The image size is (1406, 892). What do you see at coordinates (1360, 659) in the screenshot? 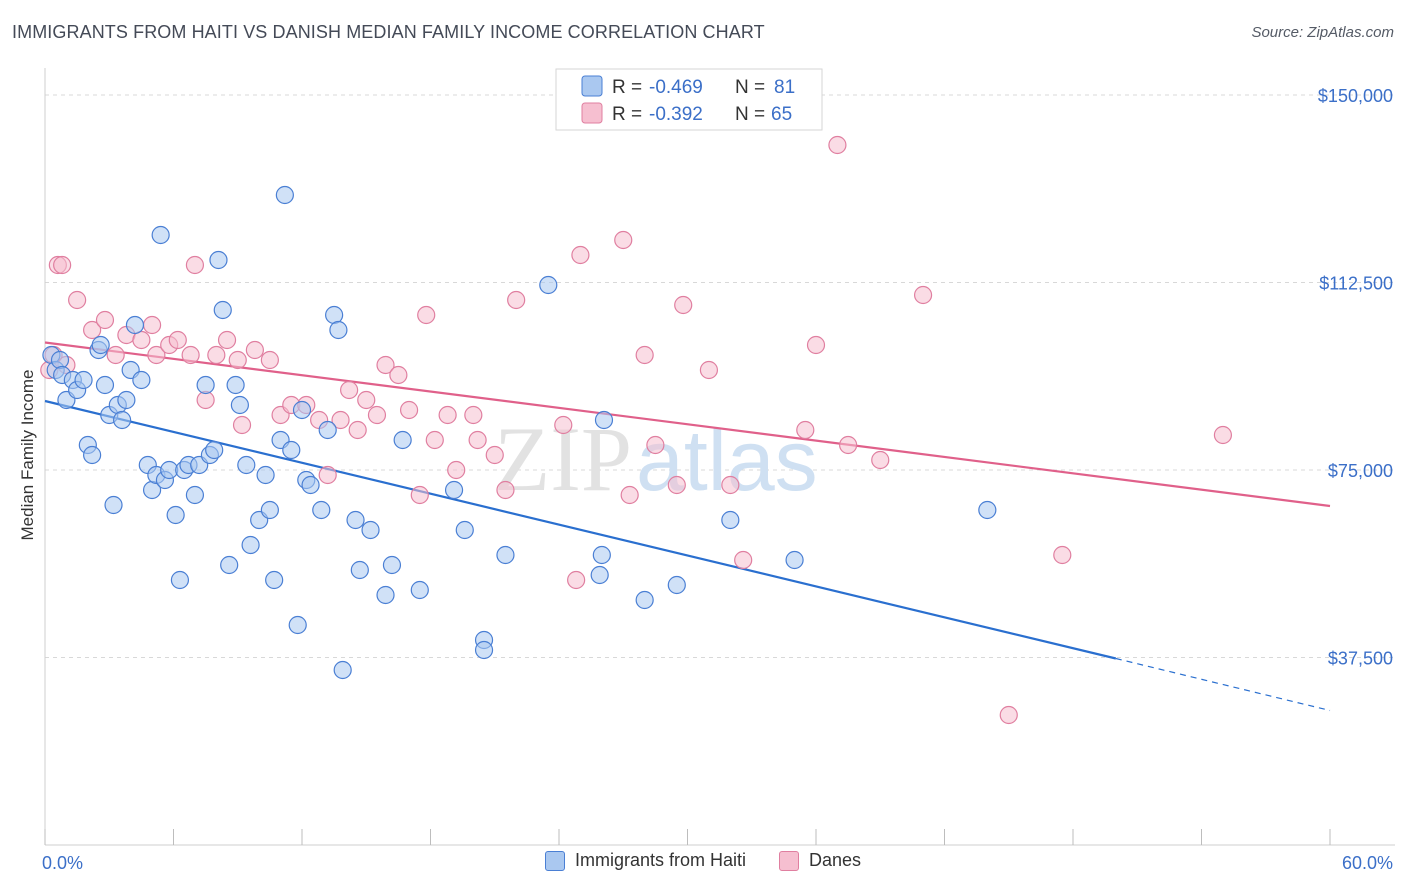
I see `y-tick-label: $37,500` at bounding box center [1360, 659].